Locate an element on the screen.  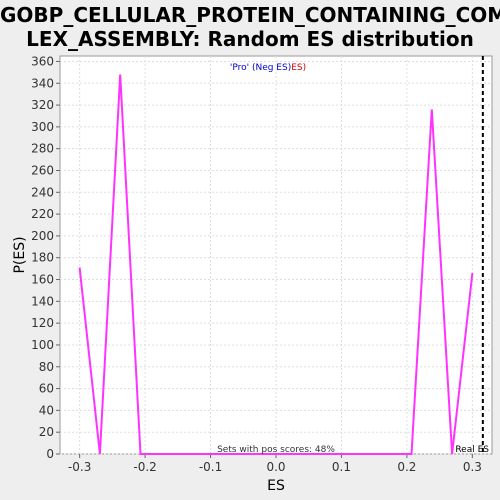
y-tick-label: 220 is located at coordinates (42, 214).